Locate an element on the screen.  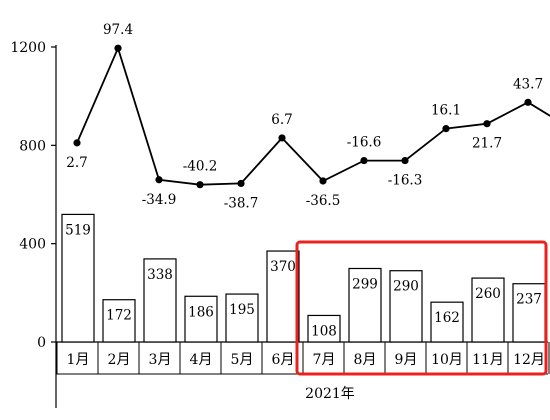
category-label: 3月 is located at coordinates (160, 360).